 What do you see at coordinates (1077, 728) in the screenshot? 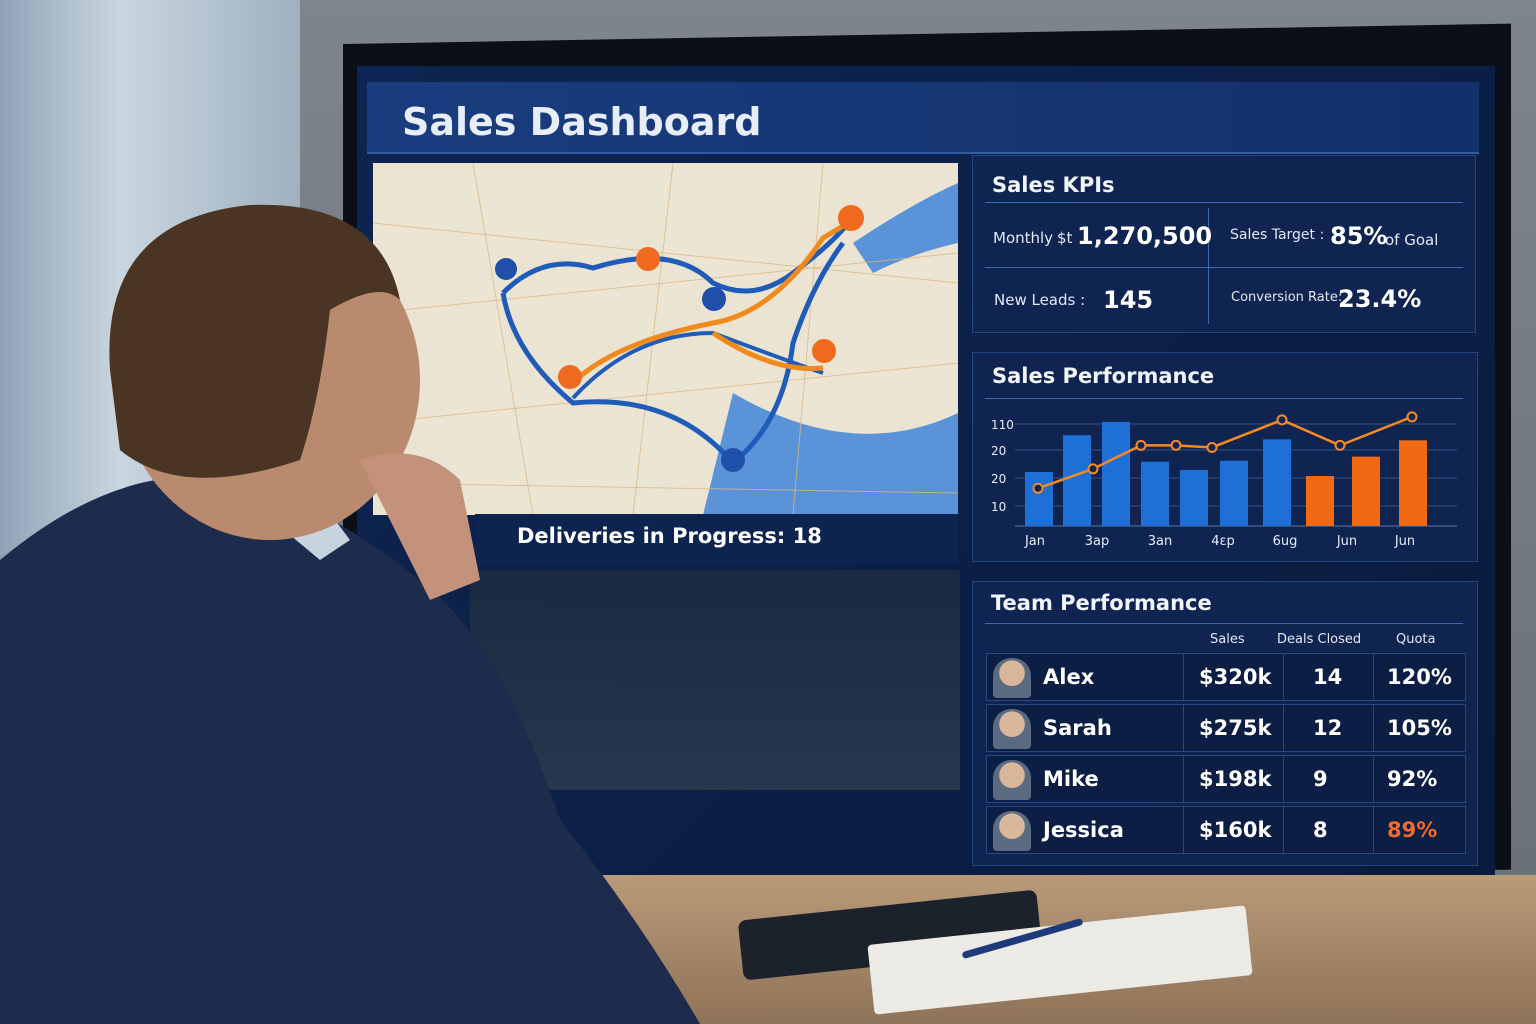
I see `member-name: Sarah` at bounding box center [1077, 728].